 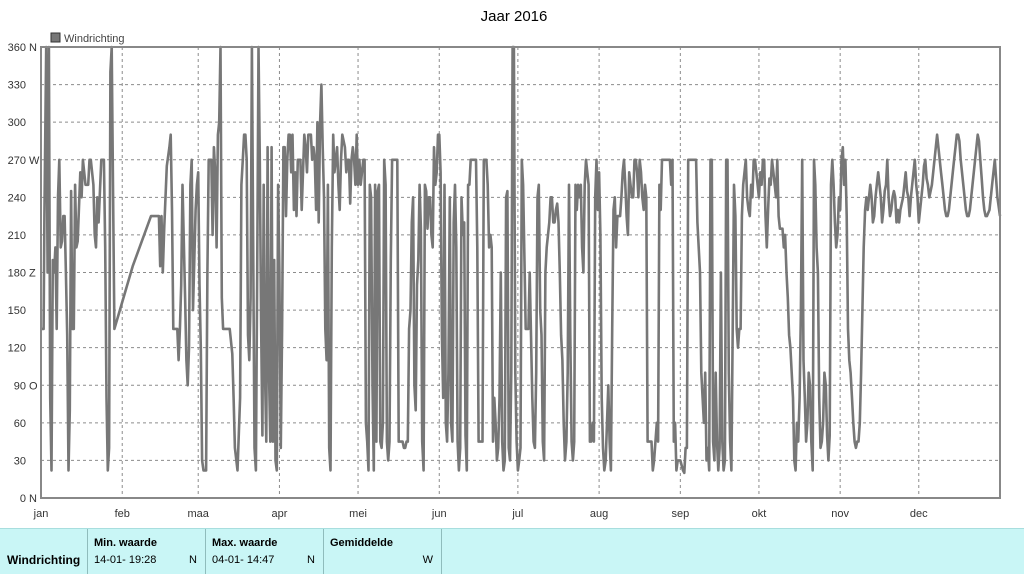 What do you see at coordinates (311, 560) in the screenshot?
I see `max-direction: N` at bounding box center [311, 560].